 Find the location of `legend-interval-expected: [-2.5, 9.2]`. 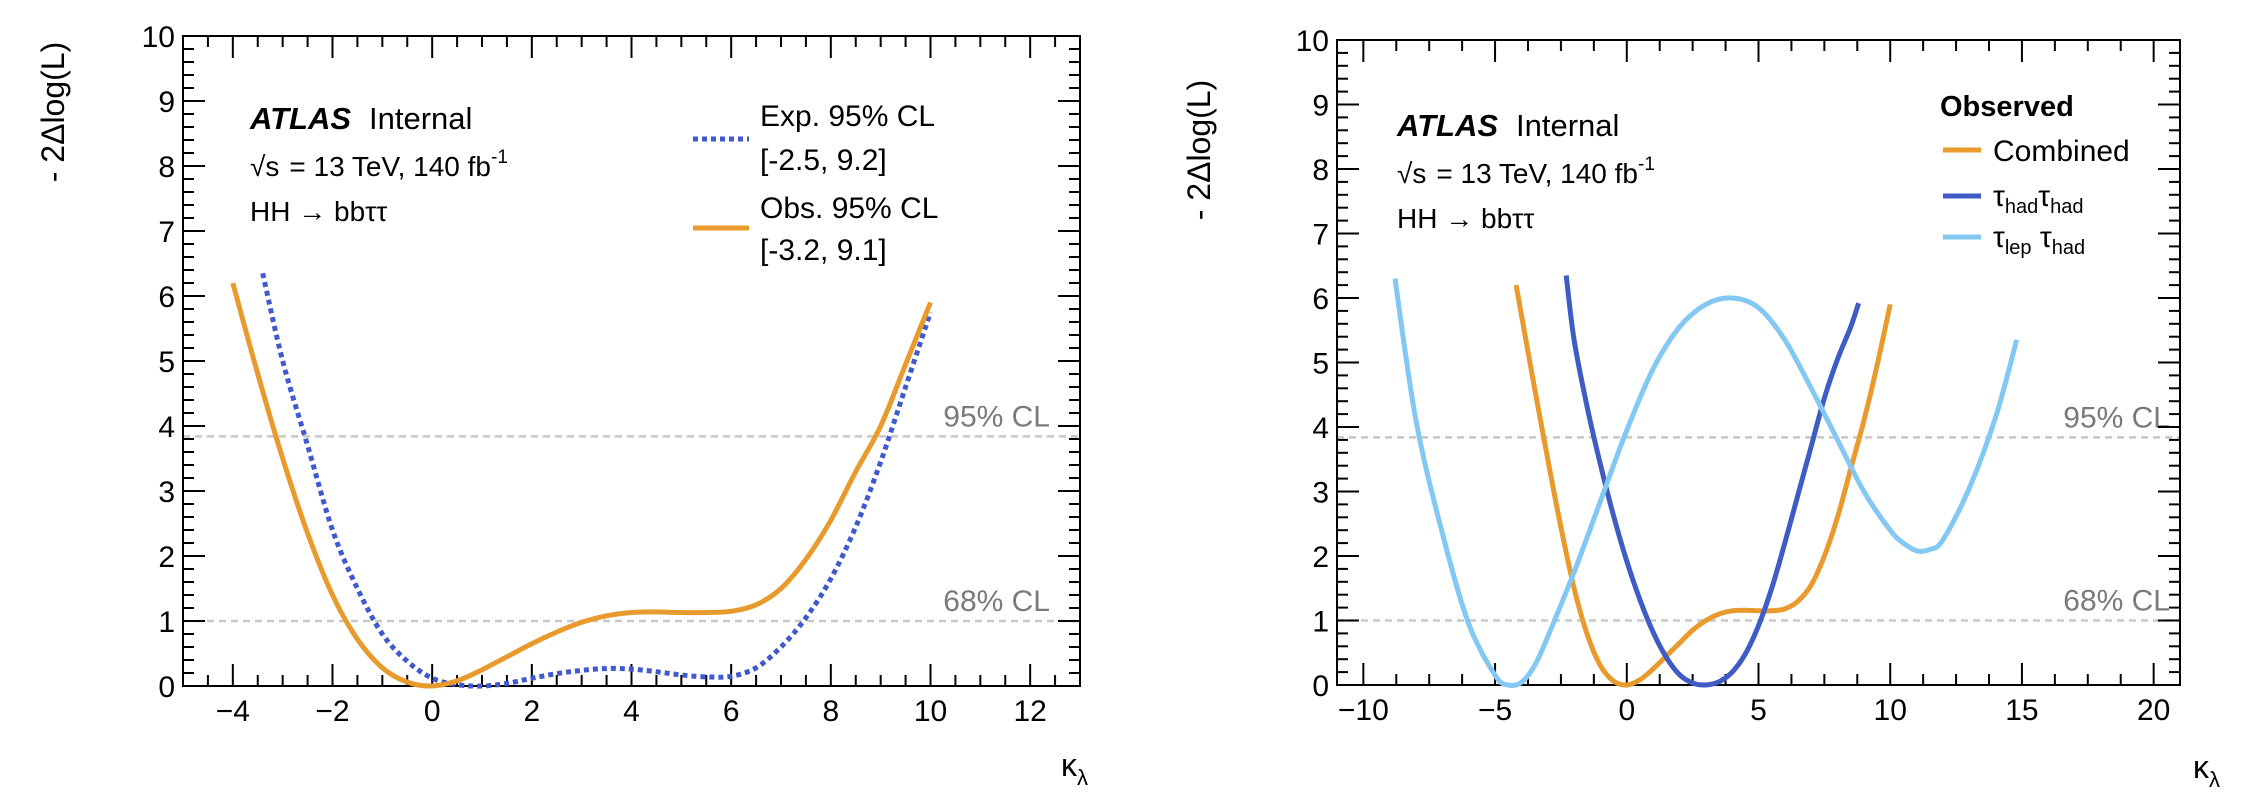

legend-interval-expected: [-2.5, 9.2] is located at coordinates (823, 160).